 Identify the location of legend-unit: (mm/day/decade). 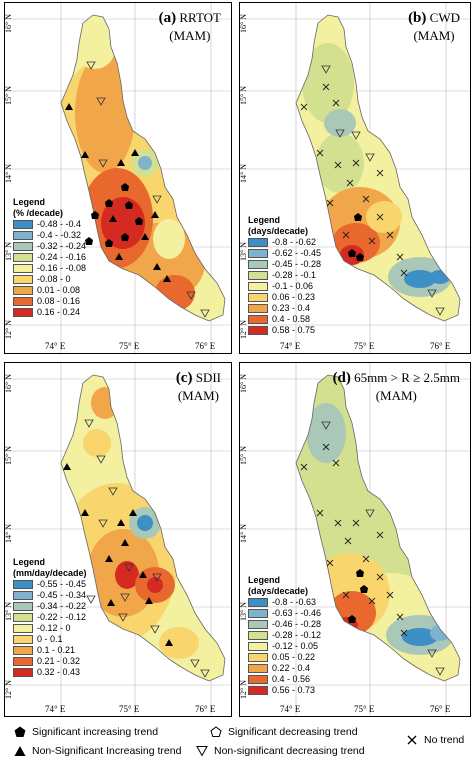
(50, 573).